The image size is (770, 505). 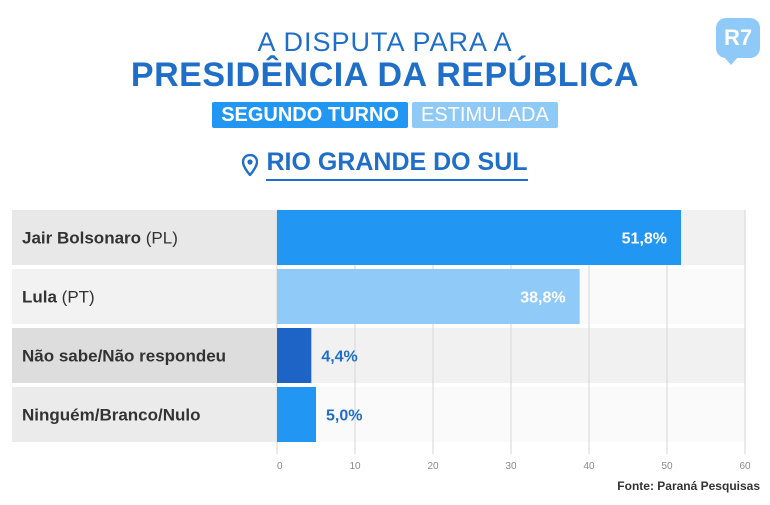 I want to click on category-label: Lula (PT), so click(x=58, y=297).